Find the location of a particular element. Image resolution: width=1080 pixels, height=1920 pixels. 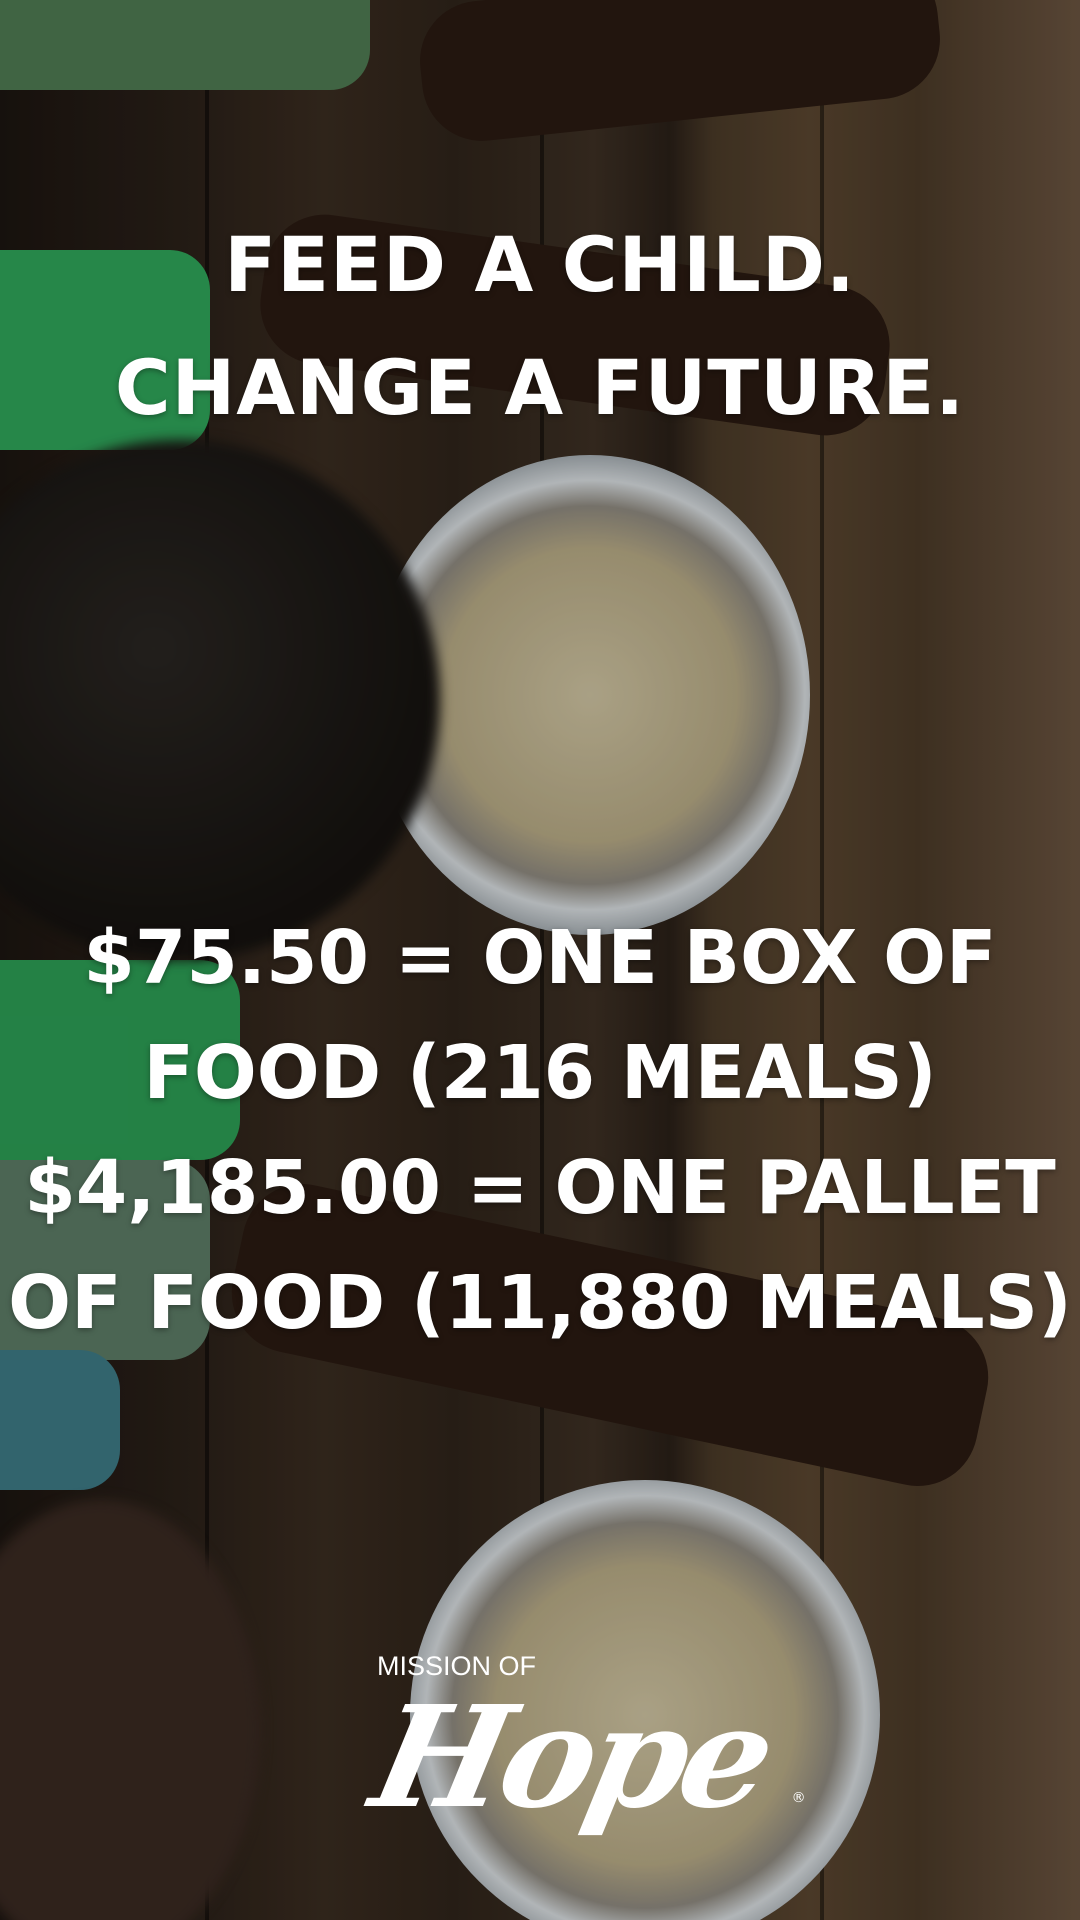

pricing-line-3: $4,185.00 = ONE PALLET is located at coordinates (540, 1188).